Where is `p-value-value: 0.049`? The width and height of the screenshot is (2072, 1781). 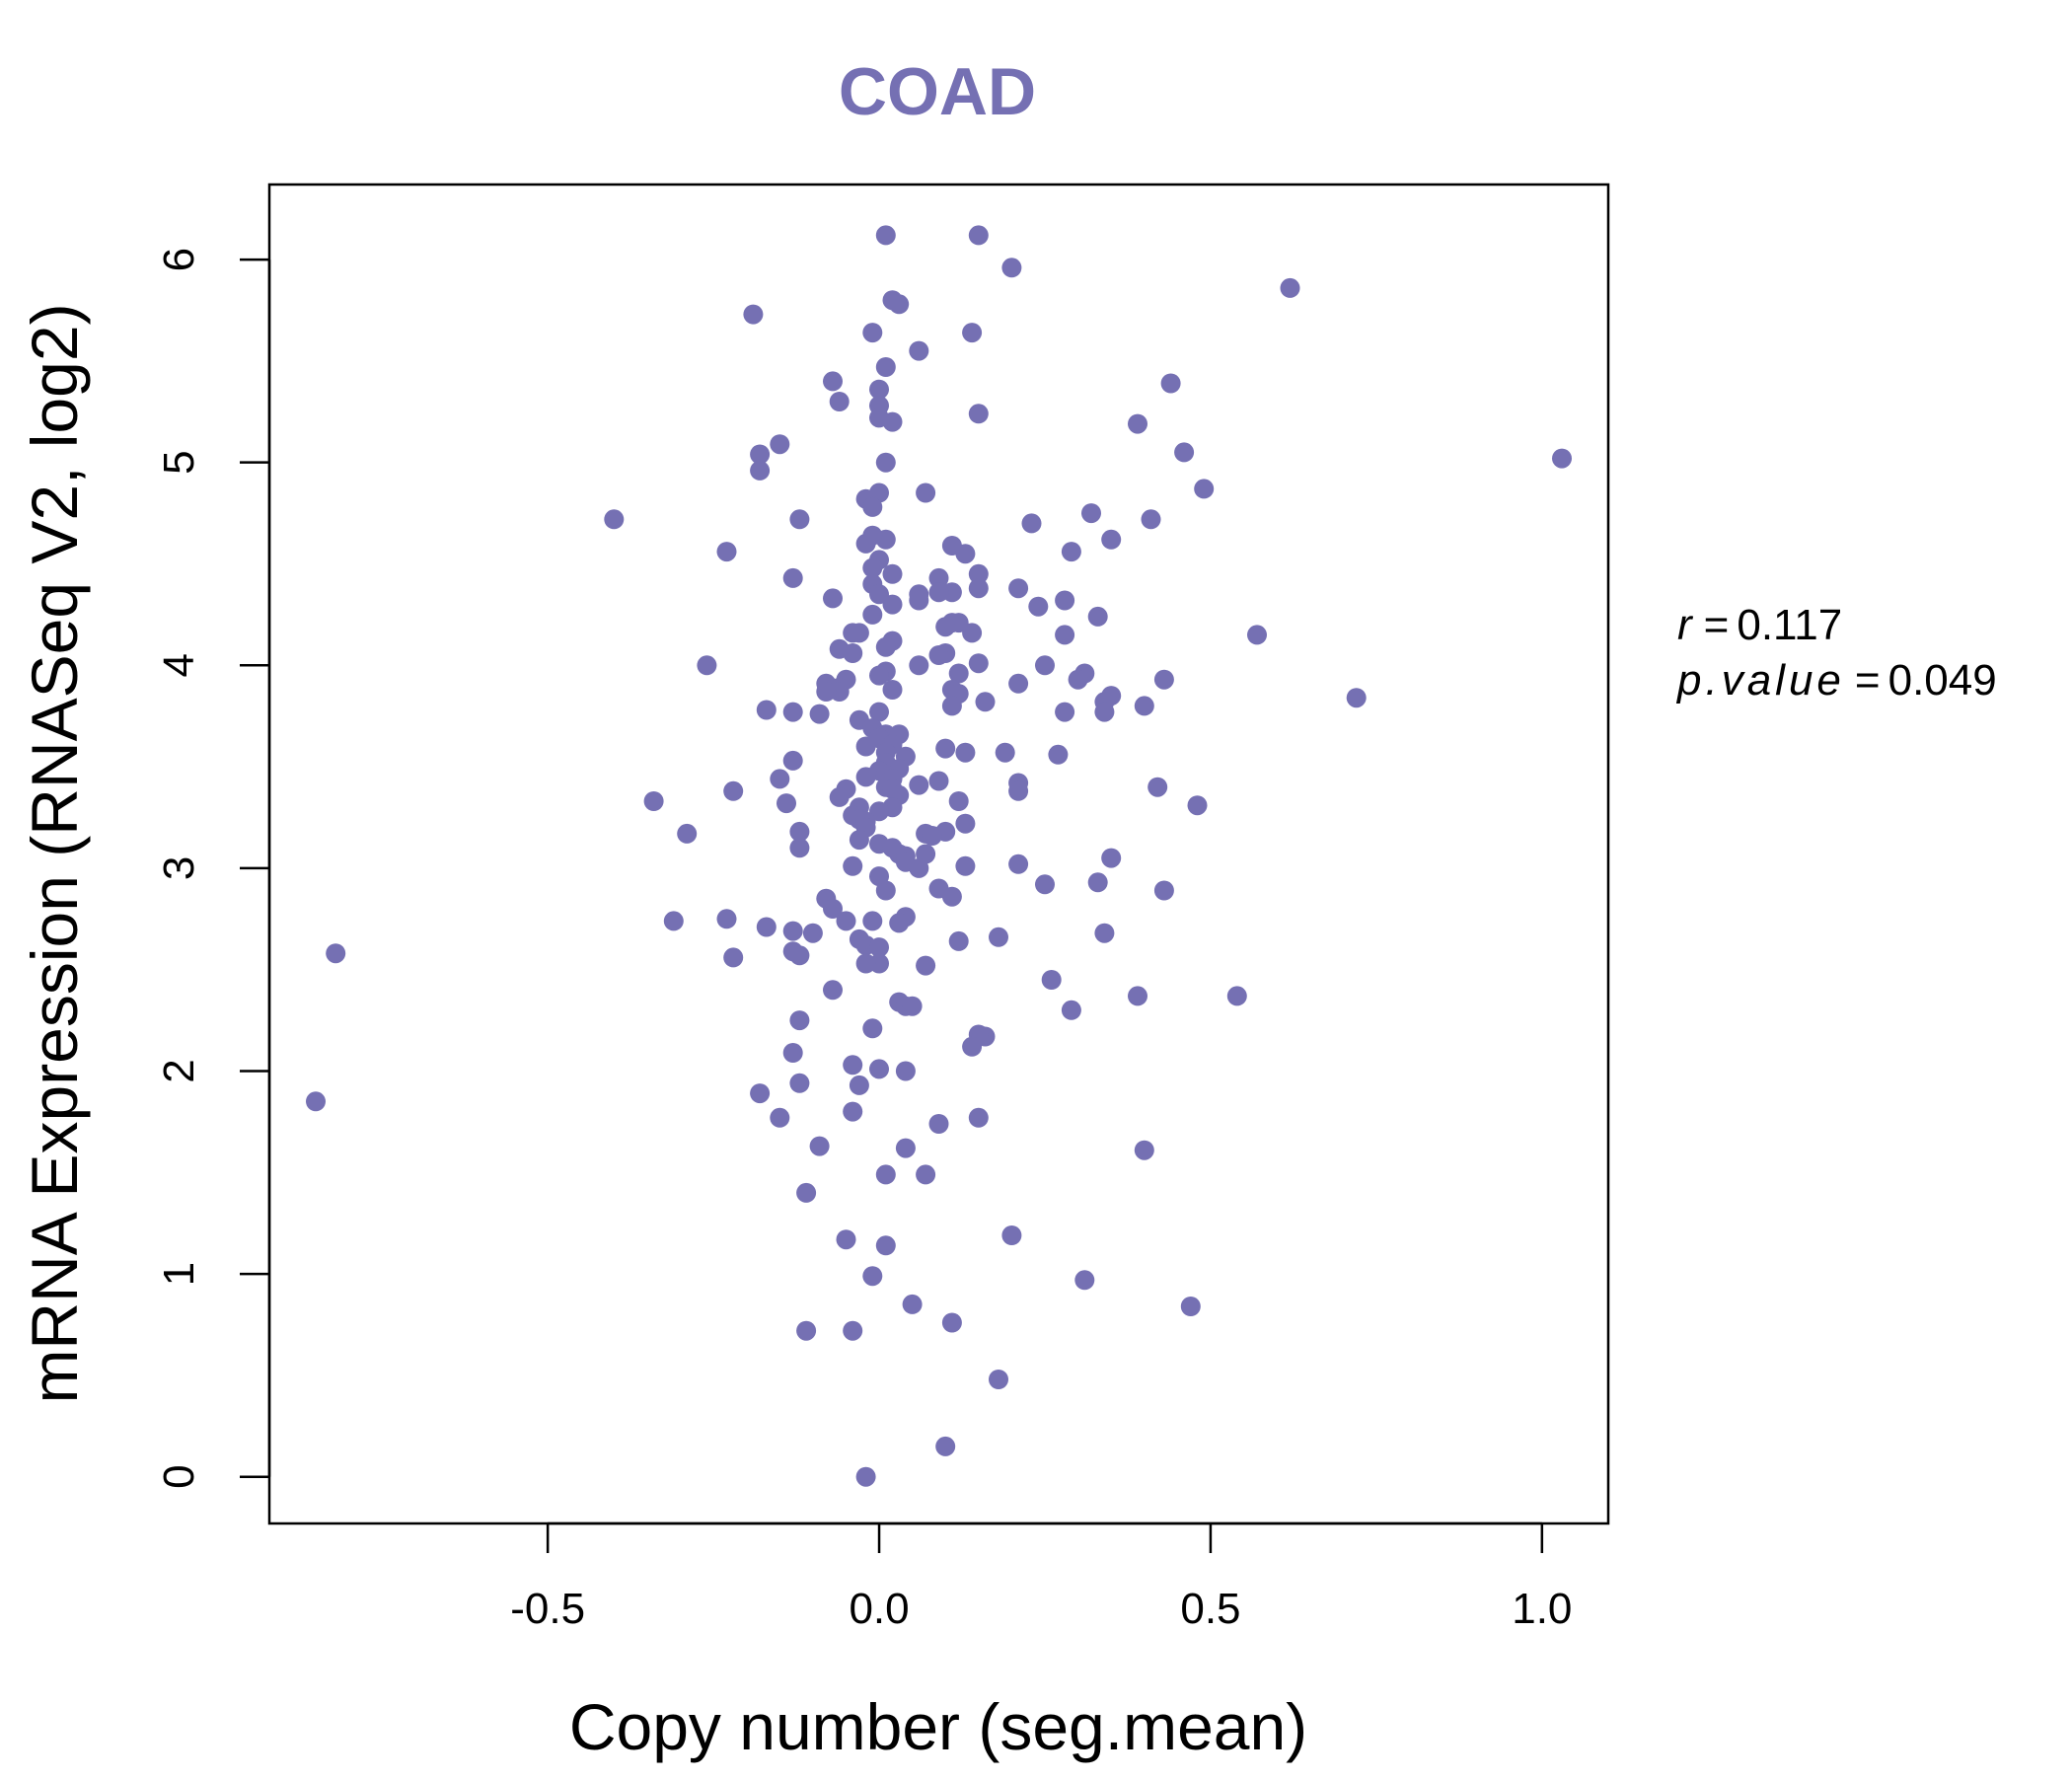
p-value-value: 0.049 is located at coordinates (1943, 680).